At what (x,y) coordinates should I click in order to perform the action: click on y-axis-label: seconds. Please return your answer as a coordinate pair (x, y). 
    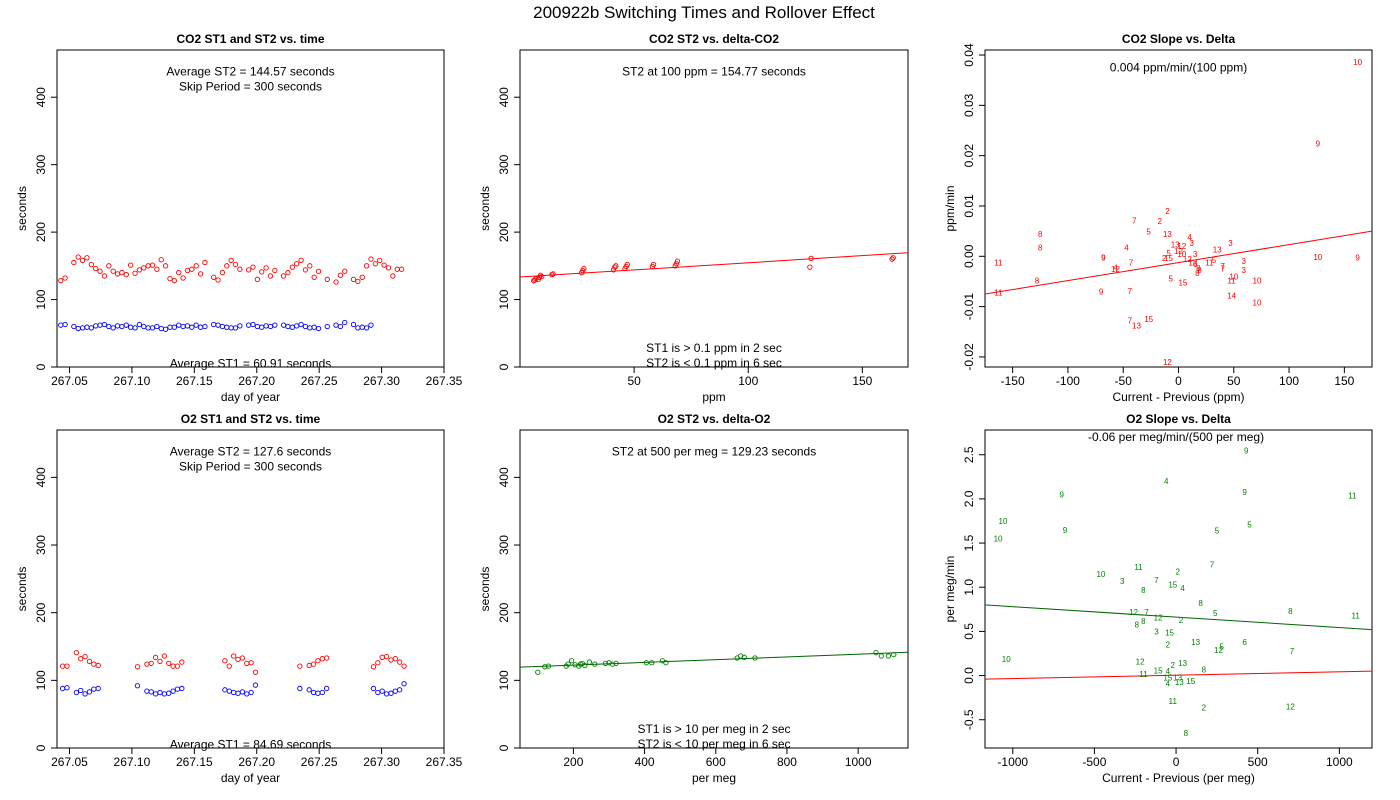
    Looking at the image, I should click on (22, 589).